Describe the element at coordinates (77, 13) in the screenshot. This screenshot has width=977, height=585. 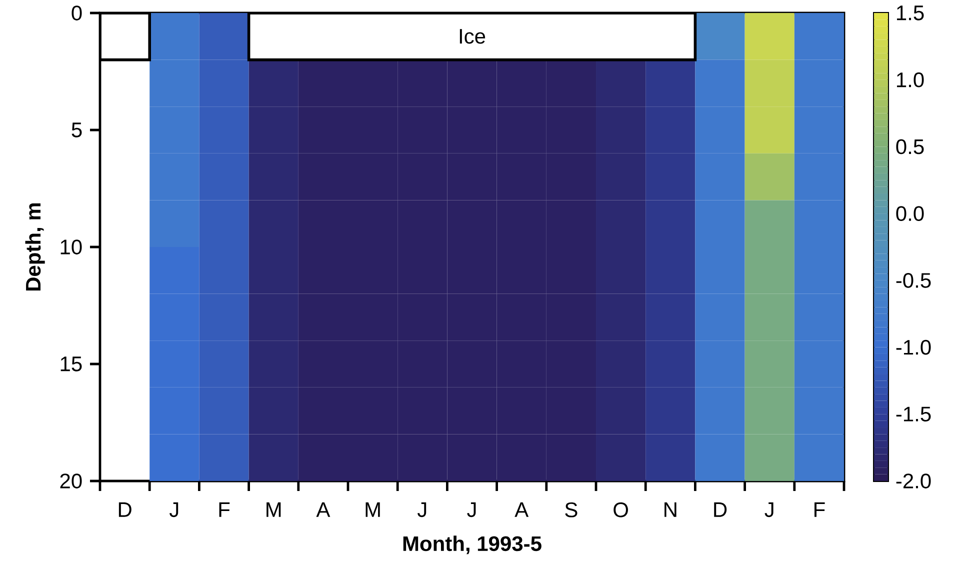
I see `y-tick-label: 0` at that location.